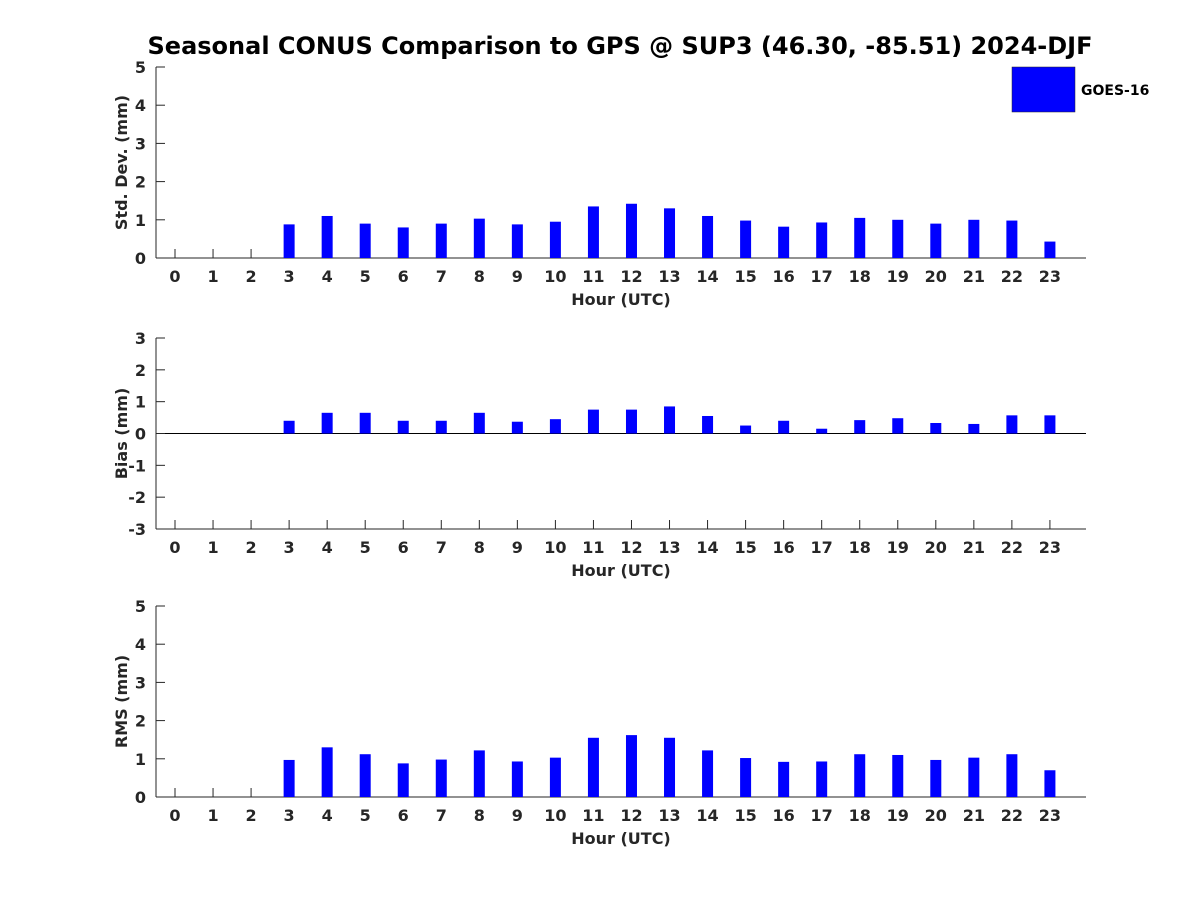 The height and width of the screenshot is (904, 1200). What do you see at coordinates (289, 276) in the screenshot?
I see `x-tick-label: 3` at bounding box center [289, 276].